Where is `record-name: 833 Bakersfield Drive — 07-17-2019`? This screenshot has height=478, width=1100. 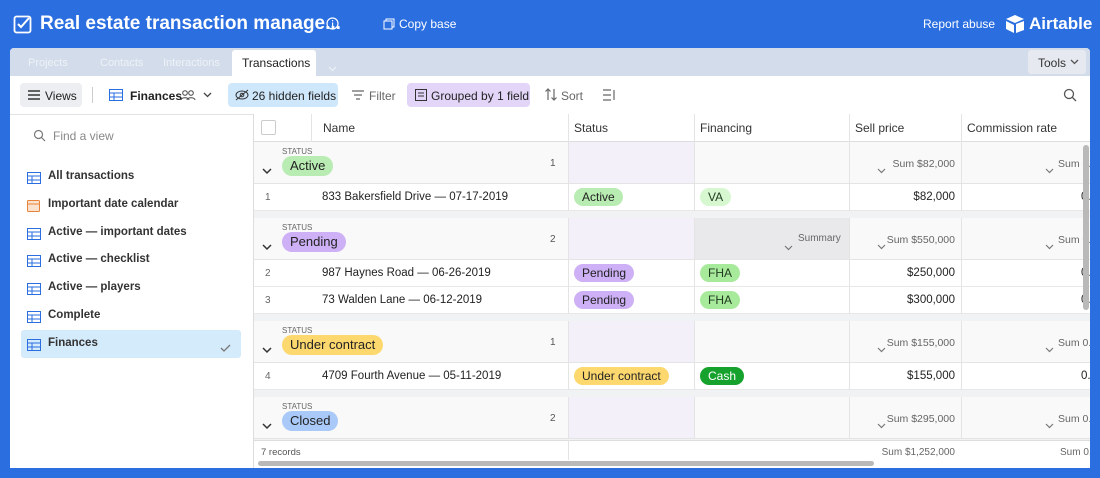 record-name: 833 Bakersfield Drive — 07-17-2019 is located at coordinates (415, 197).